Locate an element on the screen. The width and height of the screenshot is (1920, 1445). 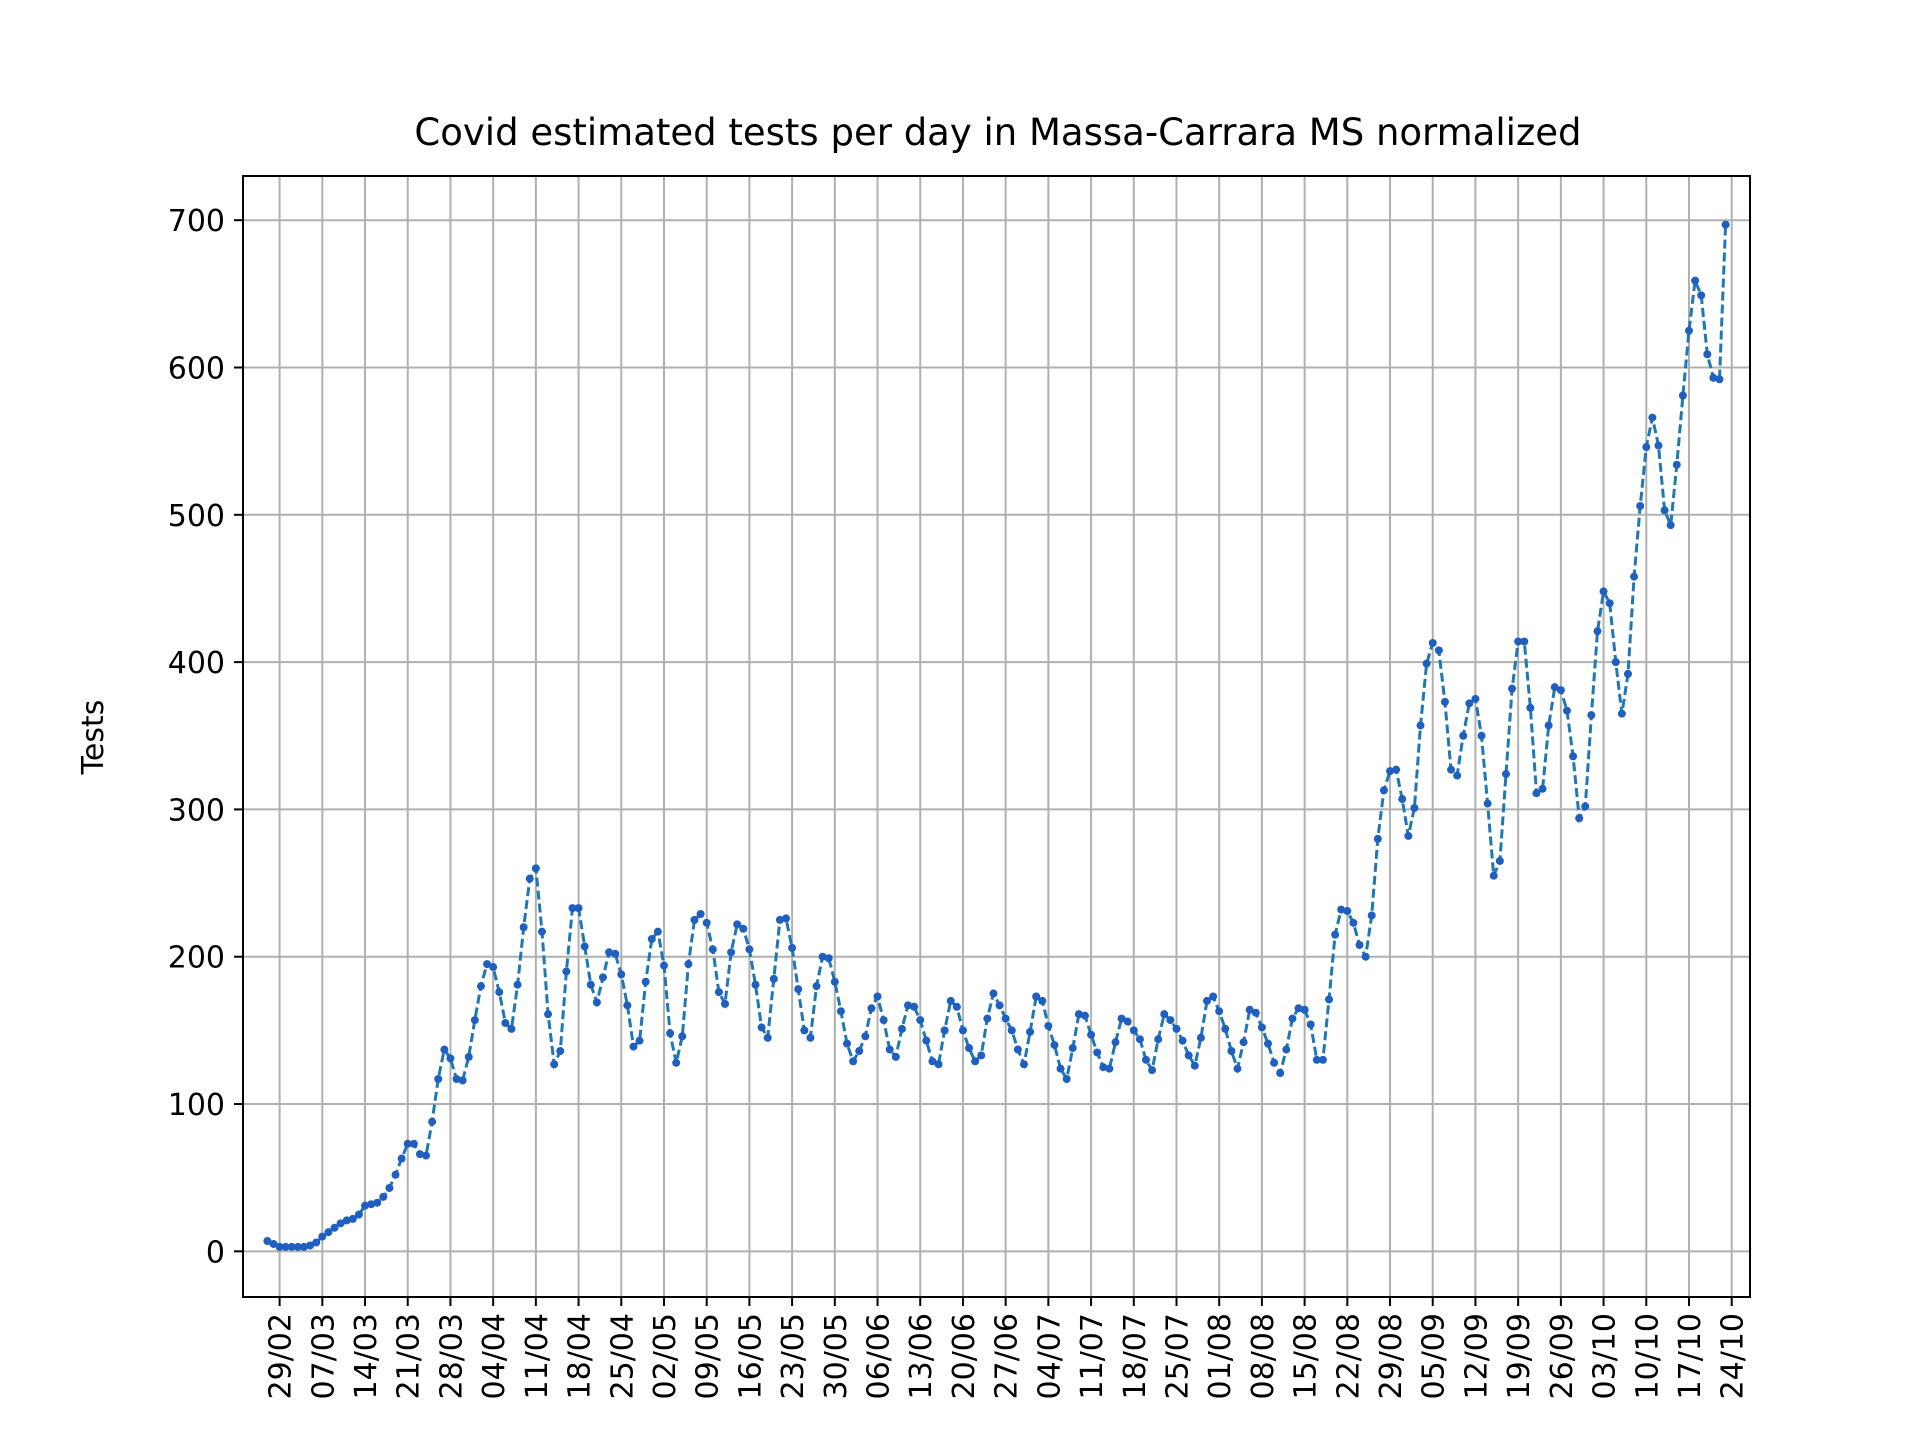
y-tick-label: 300 is located at coordinates (196, 810).